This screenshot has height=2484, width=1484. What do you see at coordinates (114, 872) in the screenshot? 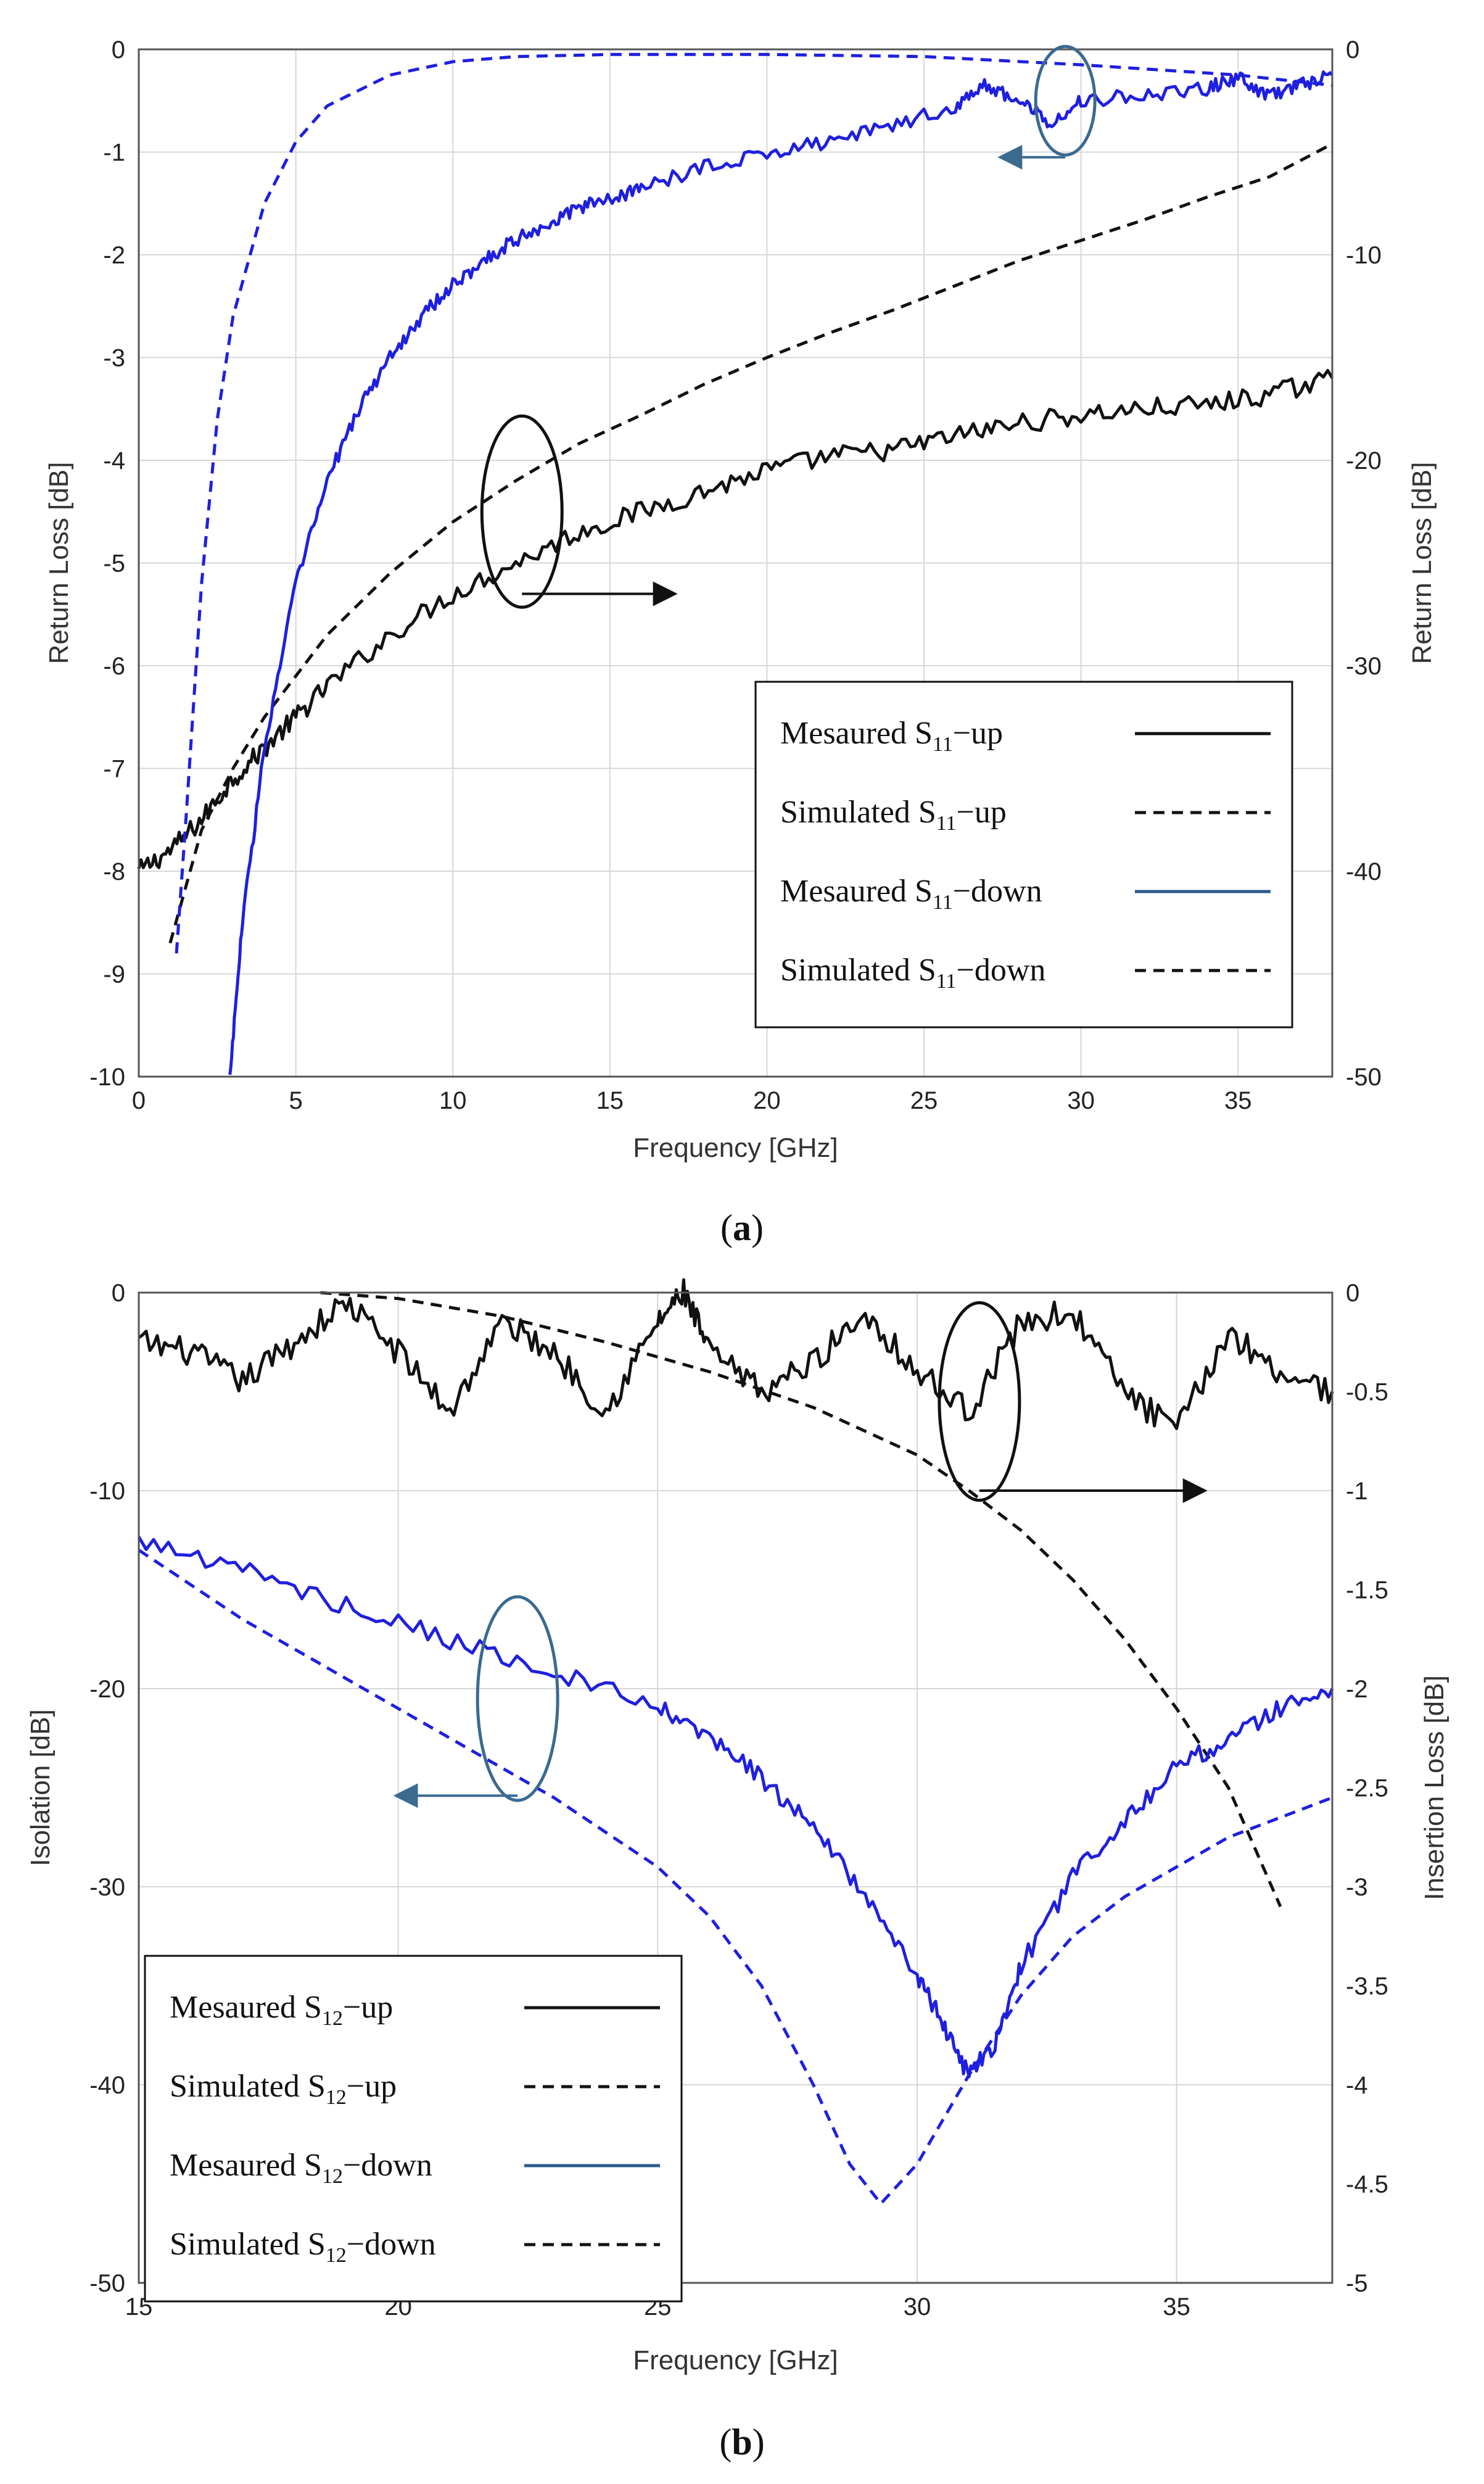
I see `y-left-tick-label: -8` at bounding box center [114, 872].